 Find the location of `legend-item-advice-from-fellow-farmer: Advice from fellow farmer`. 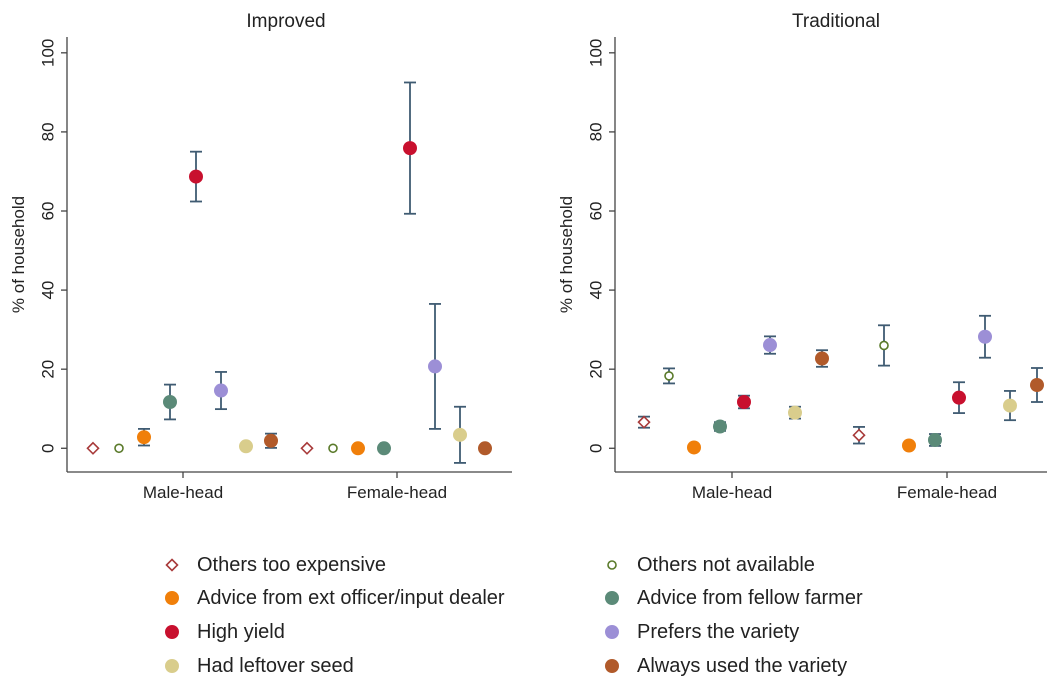

legend-item-advice-from-fellow-farmer: Advice from fellow farmer is located at coordinates (734, 598).